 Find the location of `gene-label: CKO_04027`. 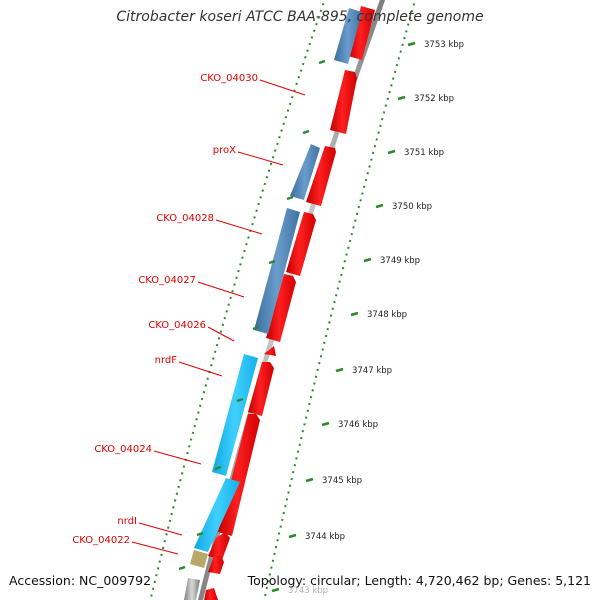

gene-label: CKO_04027 is located at coordinates (167, 280).